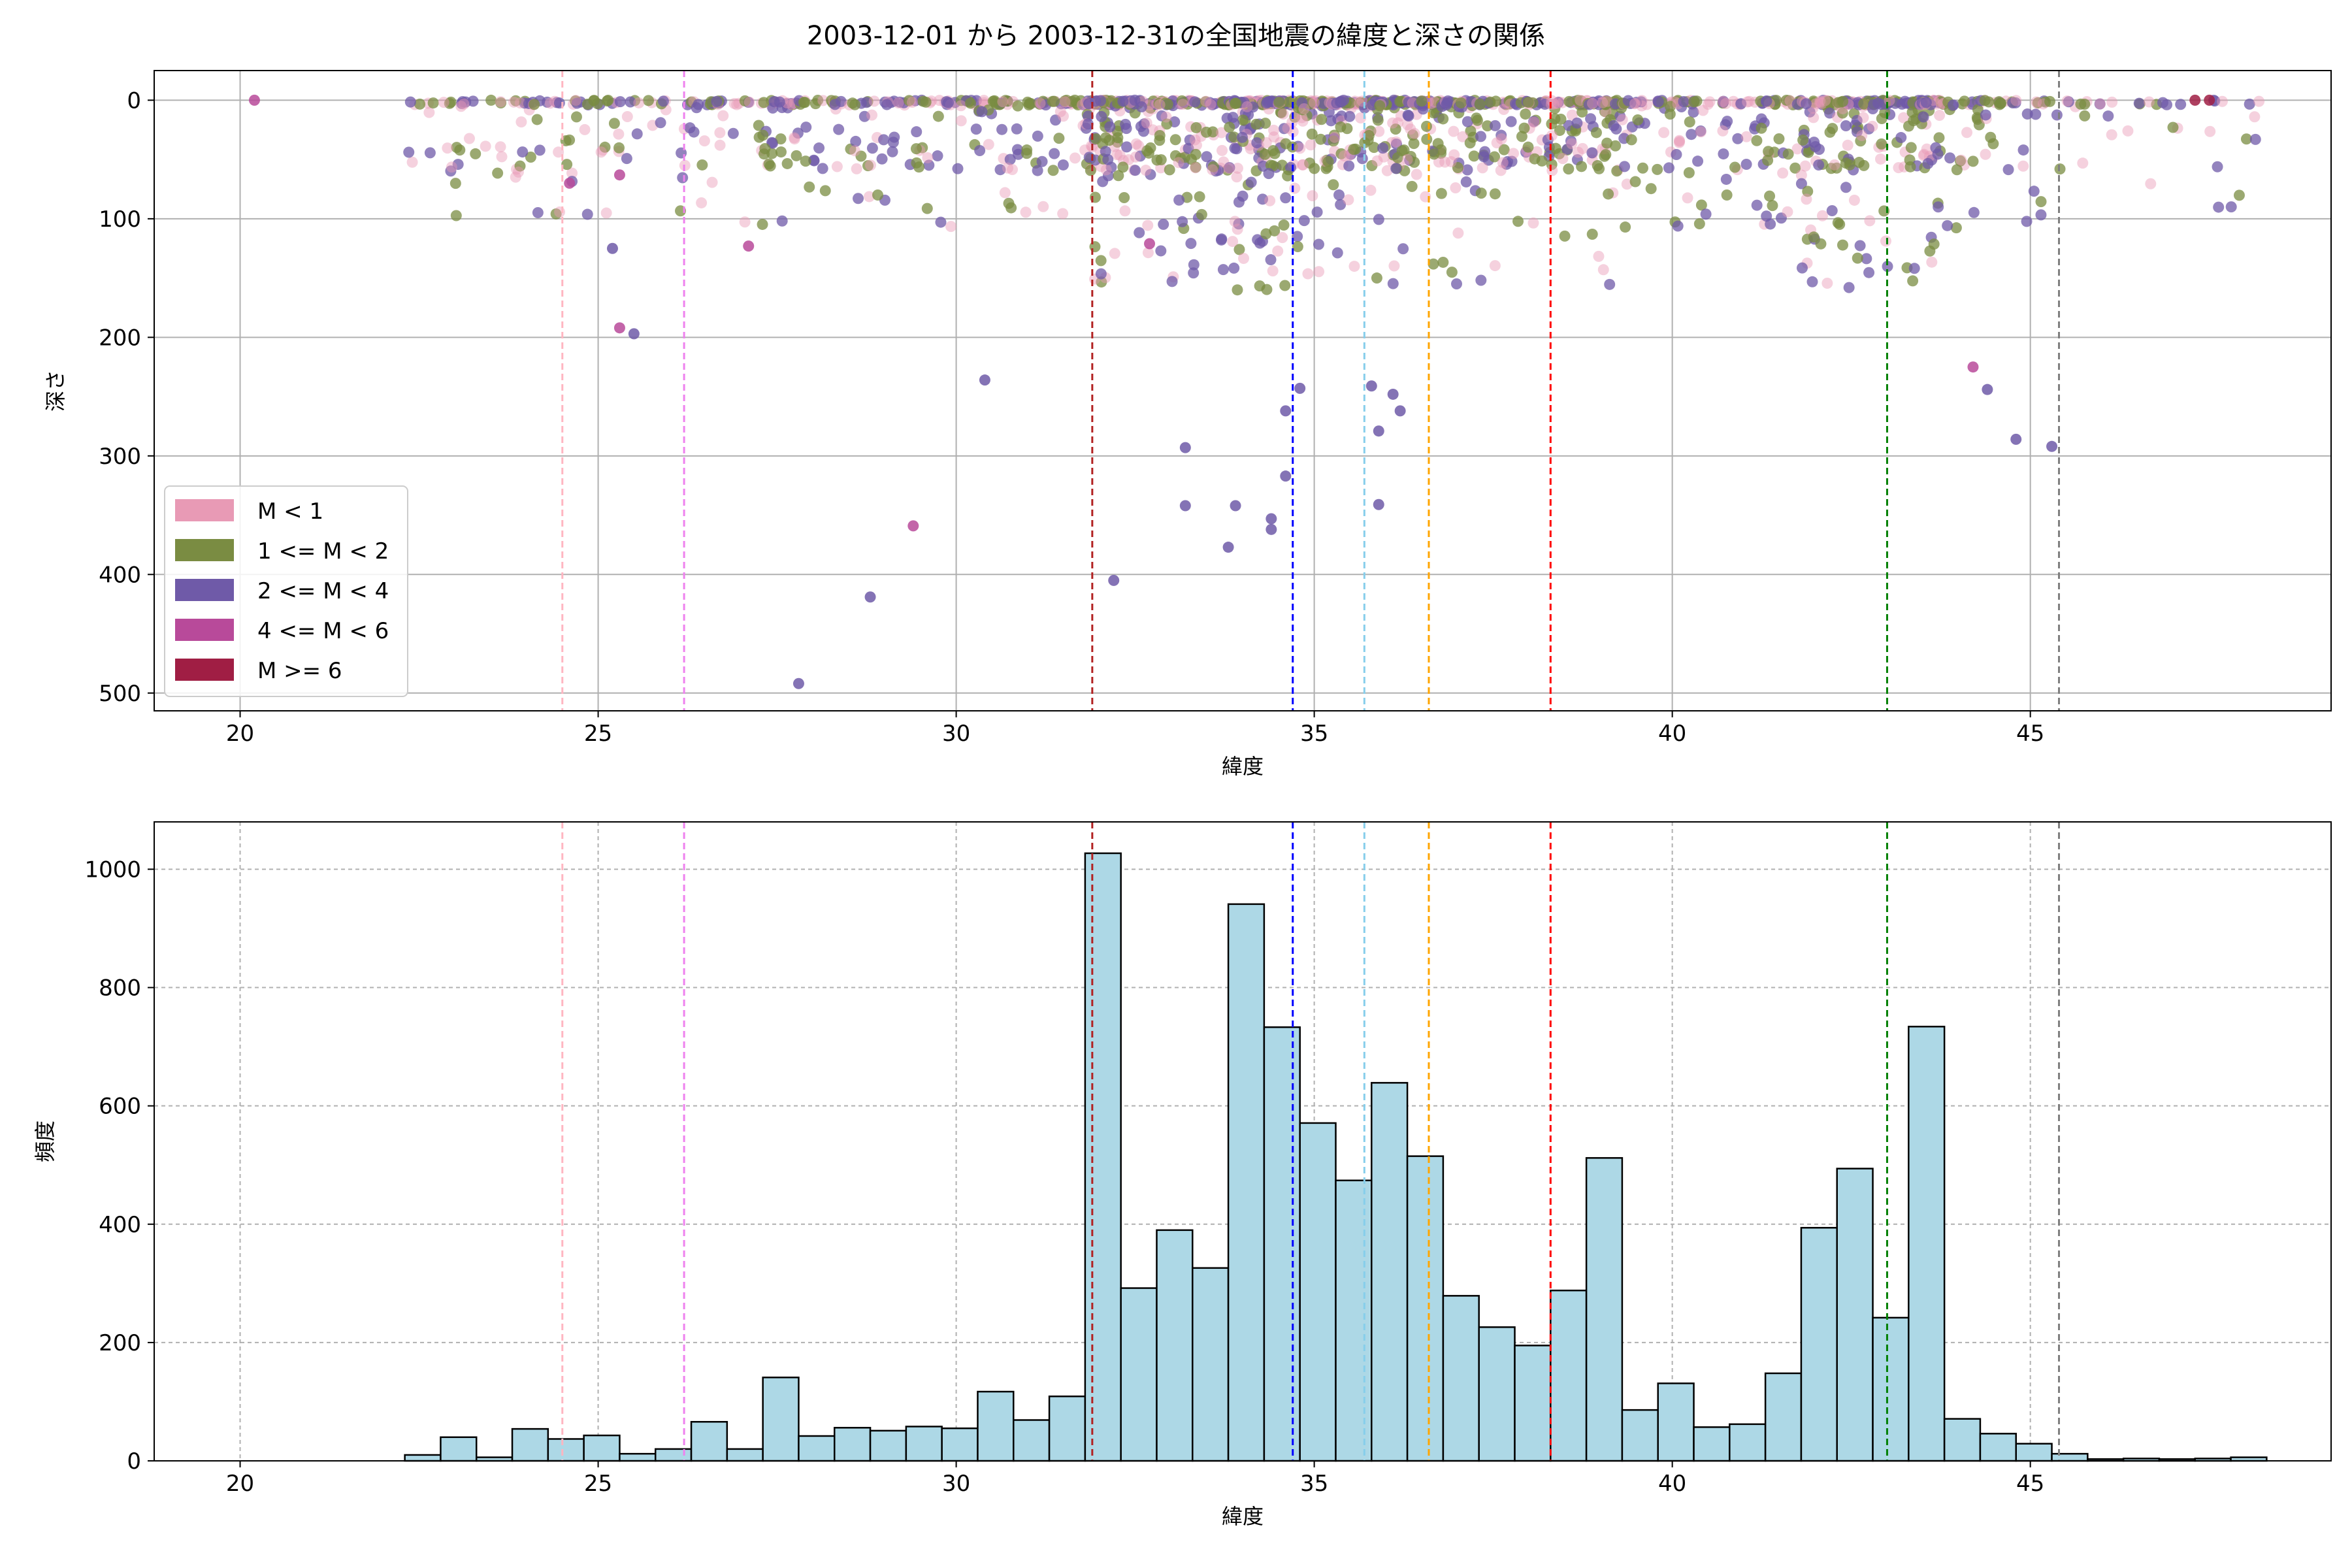  Describe the element at coordinates (120, 219) in the screenshot. I see `scatter-y-tick-label: 100` at that location.